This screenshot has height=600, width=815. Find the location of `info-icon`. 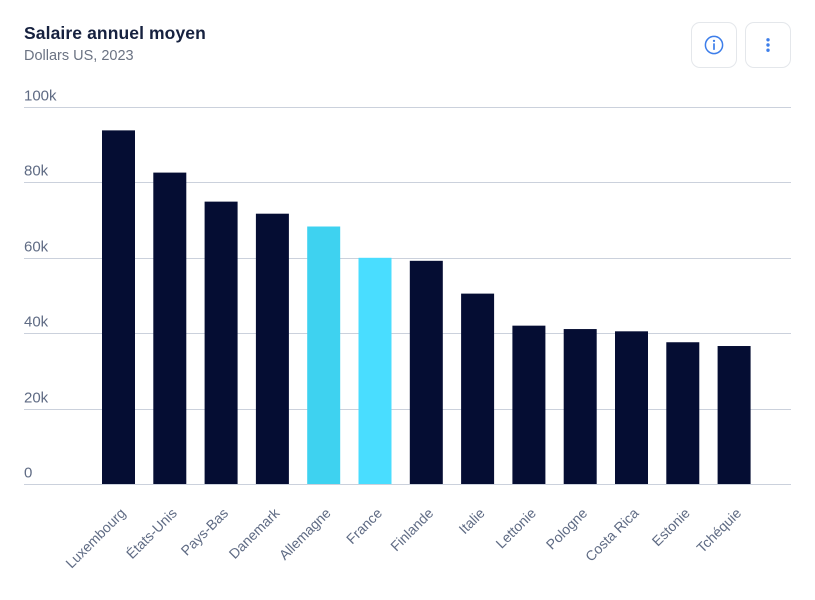

info-icon is located at coordinates (714, 45).